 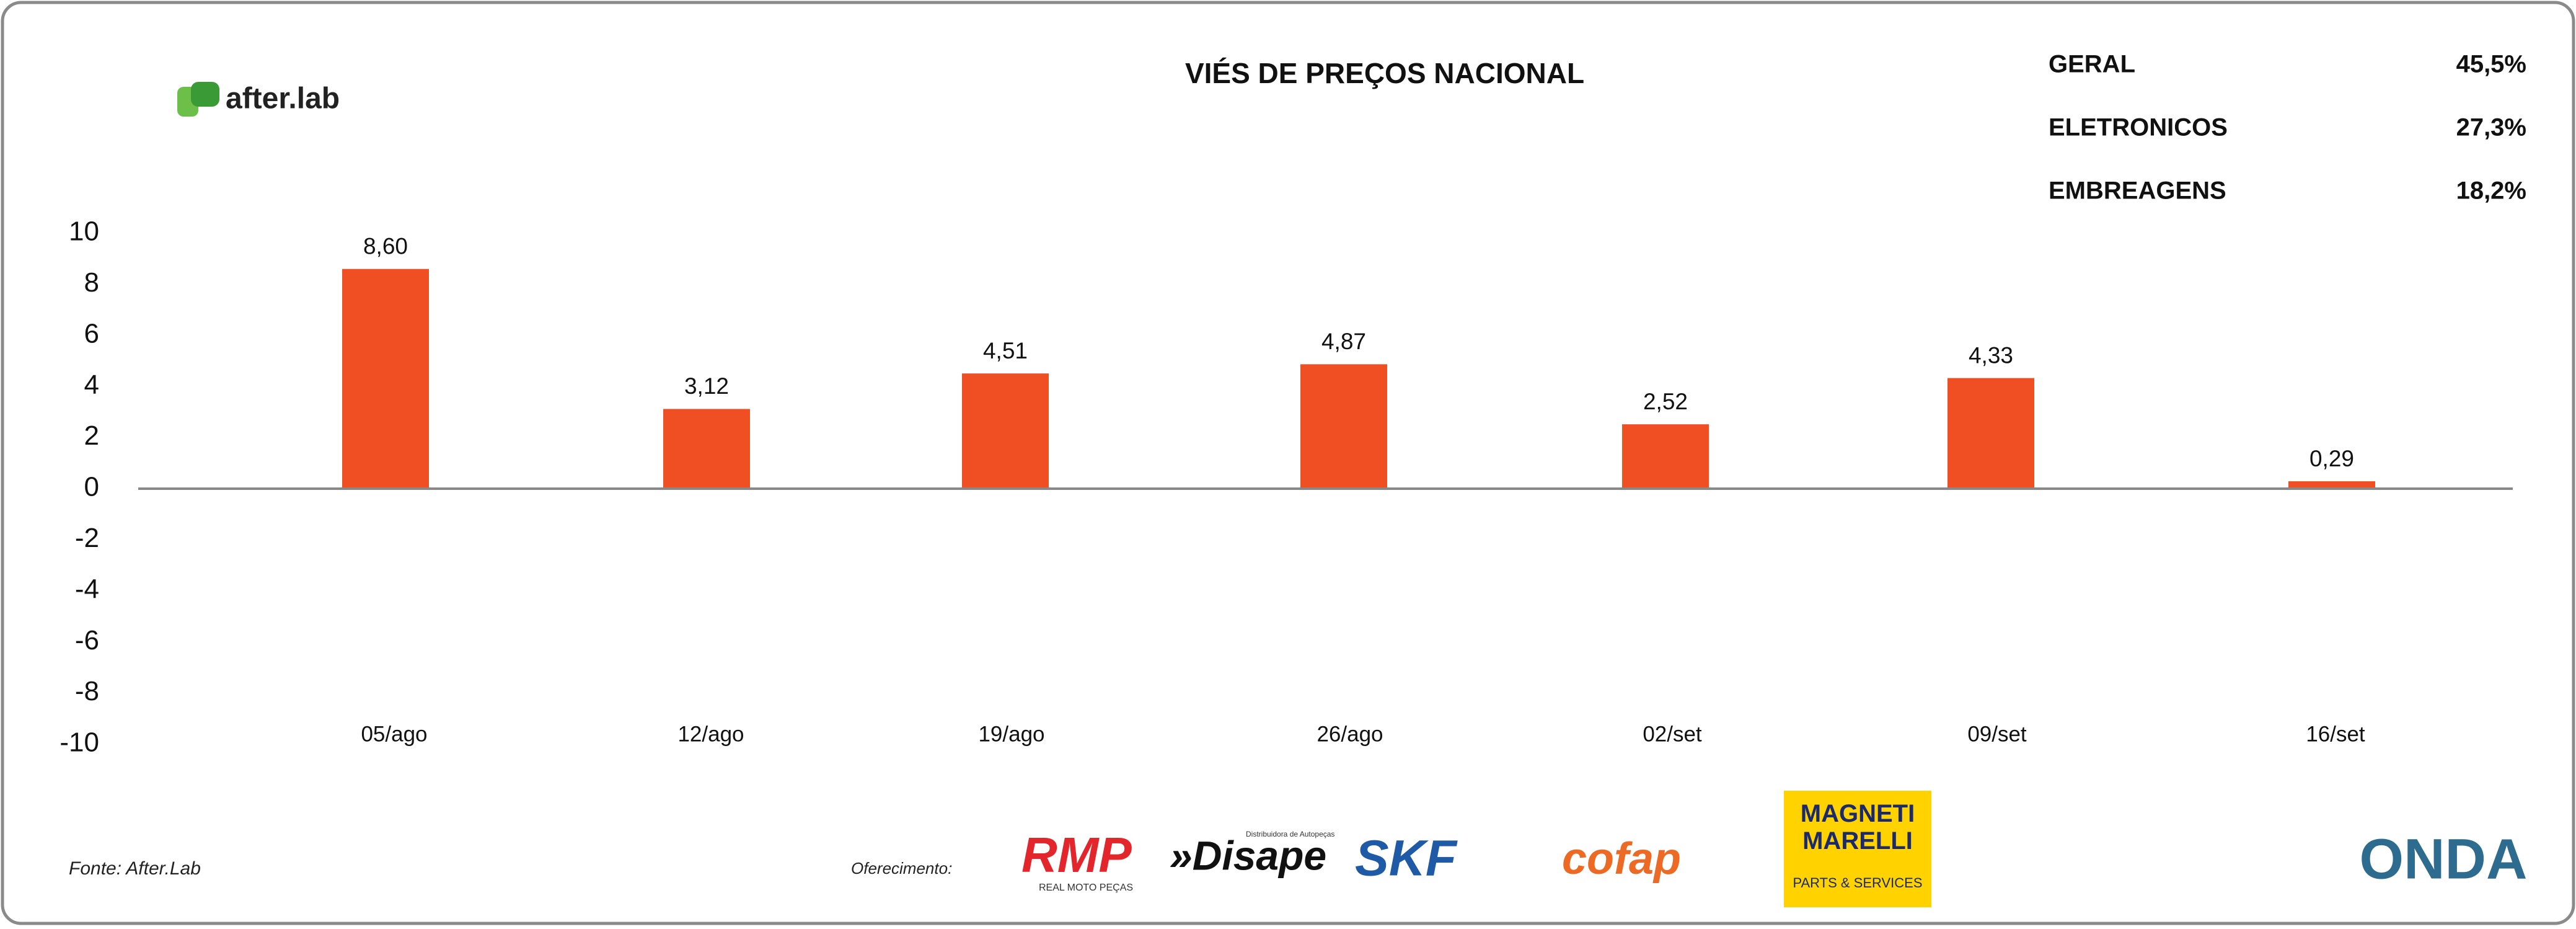 I want to click on x-tick-label: 16/set, so click(x=2335, y=734).